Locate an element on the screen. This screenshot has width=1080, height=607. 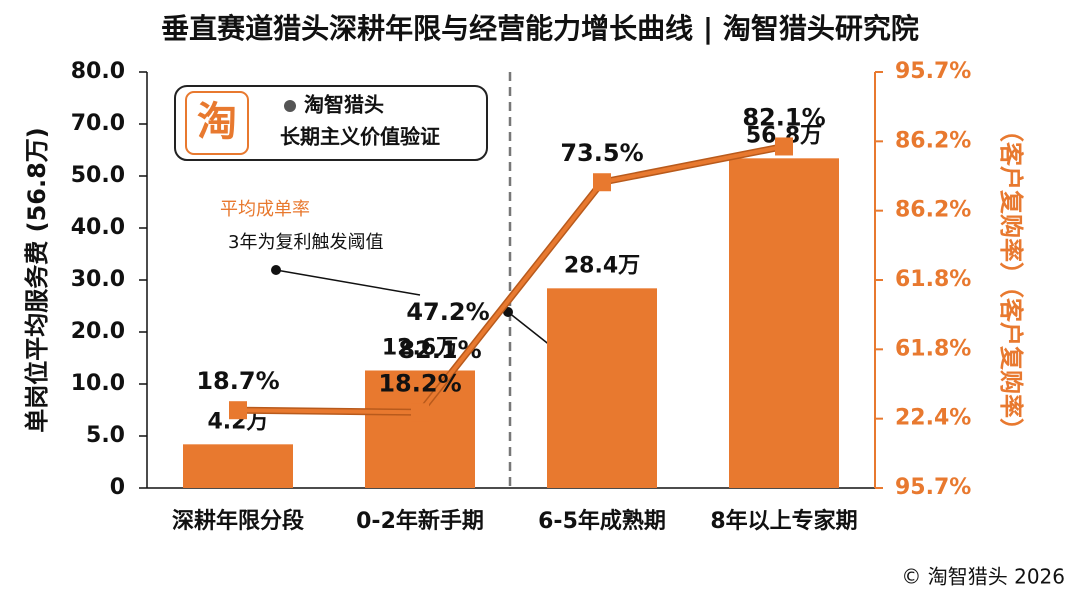
annotation-pointer is located at coordinates (348, 282).